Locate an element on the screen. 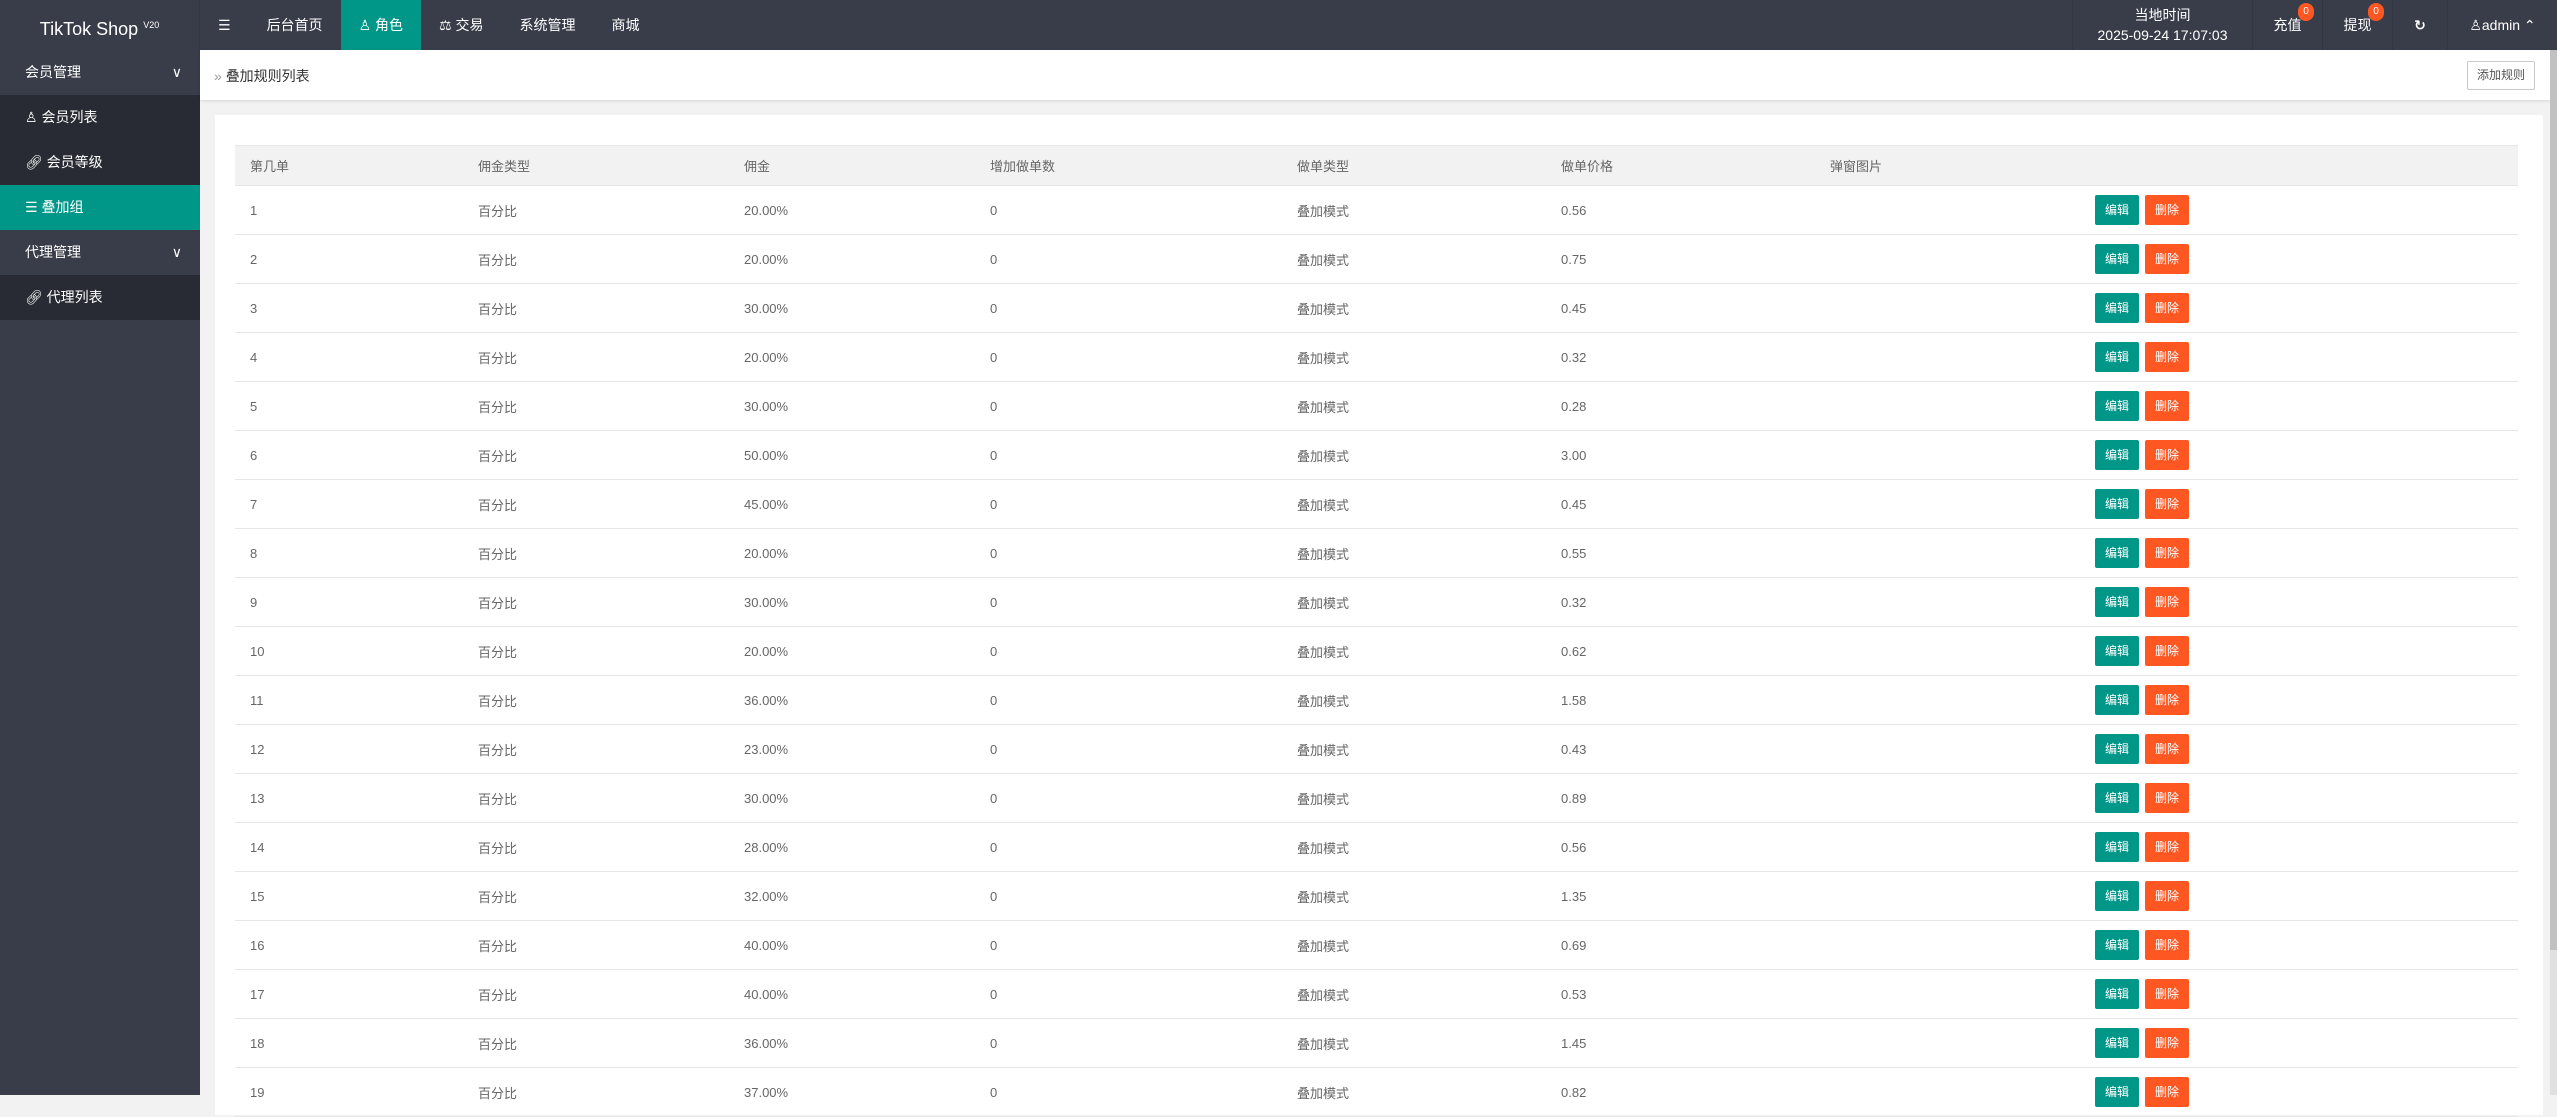  table-row: 2 百分比 20.00% 0 叠加模式 0.75 编辑 删除 is located at coordinates (1376, 259).